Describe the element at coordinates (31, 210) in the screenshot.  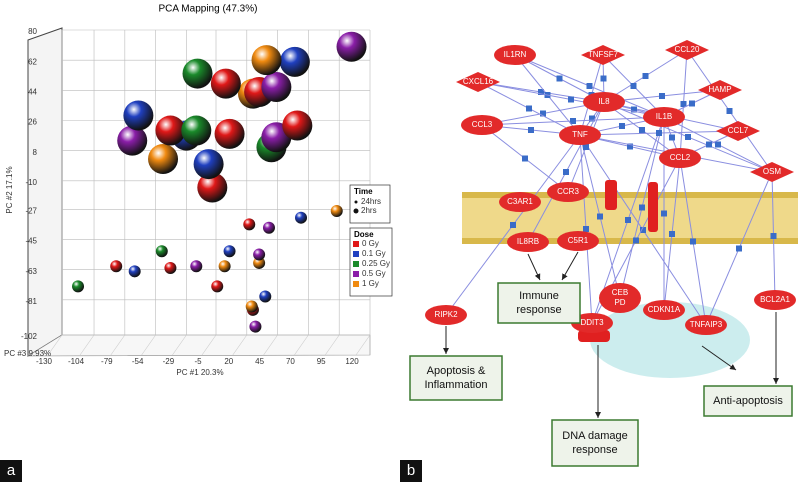
I see `y-tick-label: -27` at that location.